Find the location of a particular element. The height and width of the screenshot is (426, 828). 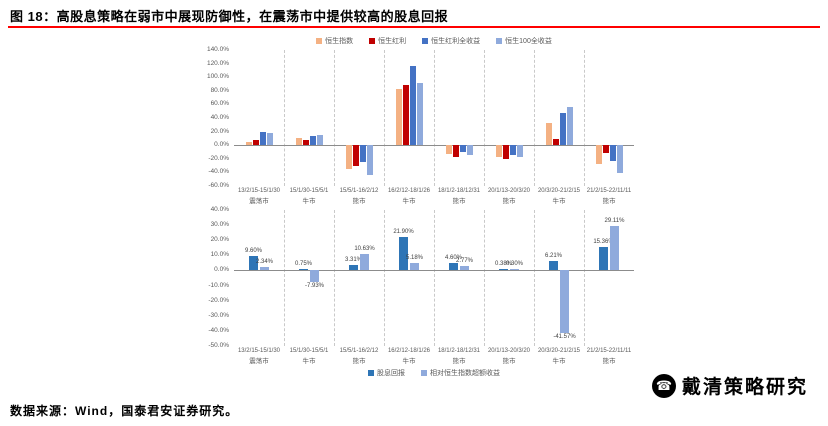

legend-item: 恒生指数 is located at coordinates (334, 41).